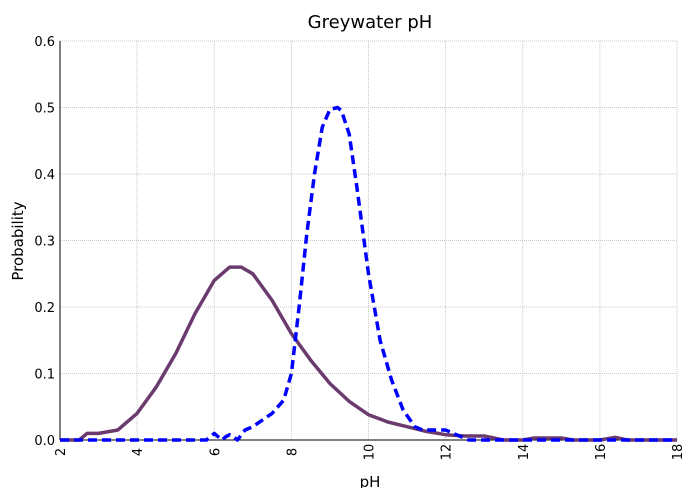 The image size is (685, 488). Describe the element at coordinates (524, 452) in the screenshot. I see `x-tick-label: 14` at that location.